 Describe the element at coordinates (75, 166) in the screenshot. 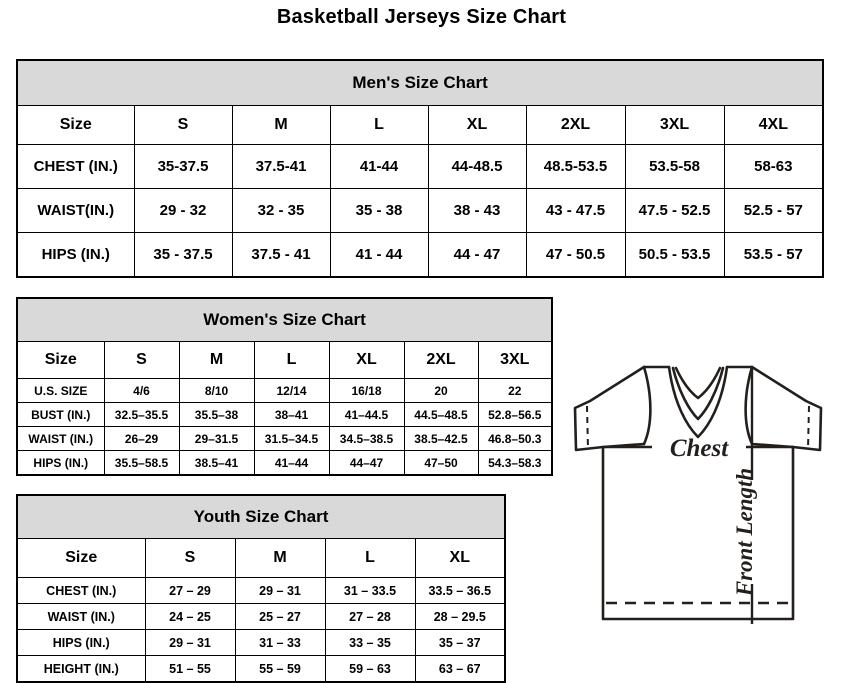

I see `mens-chart-row-label-chest: CHEST (IN.)` at that location.